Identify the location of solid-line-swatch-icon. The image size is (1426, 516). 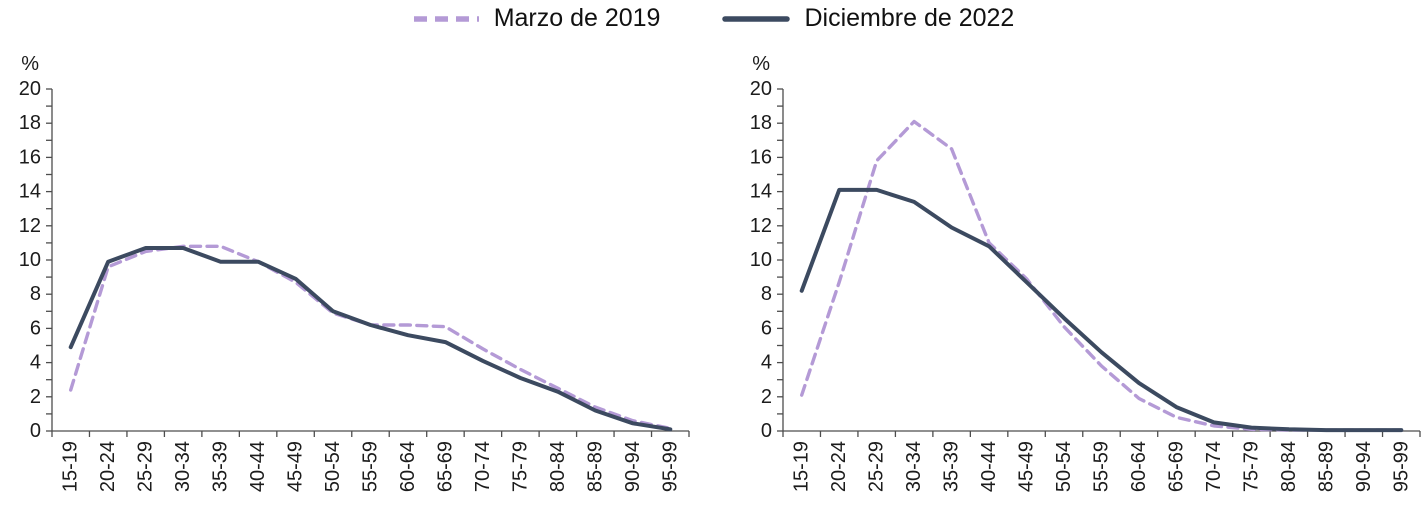
(756, 18).